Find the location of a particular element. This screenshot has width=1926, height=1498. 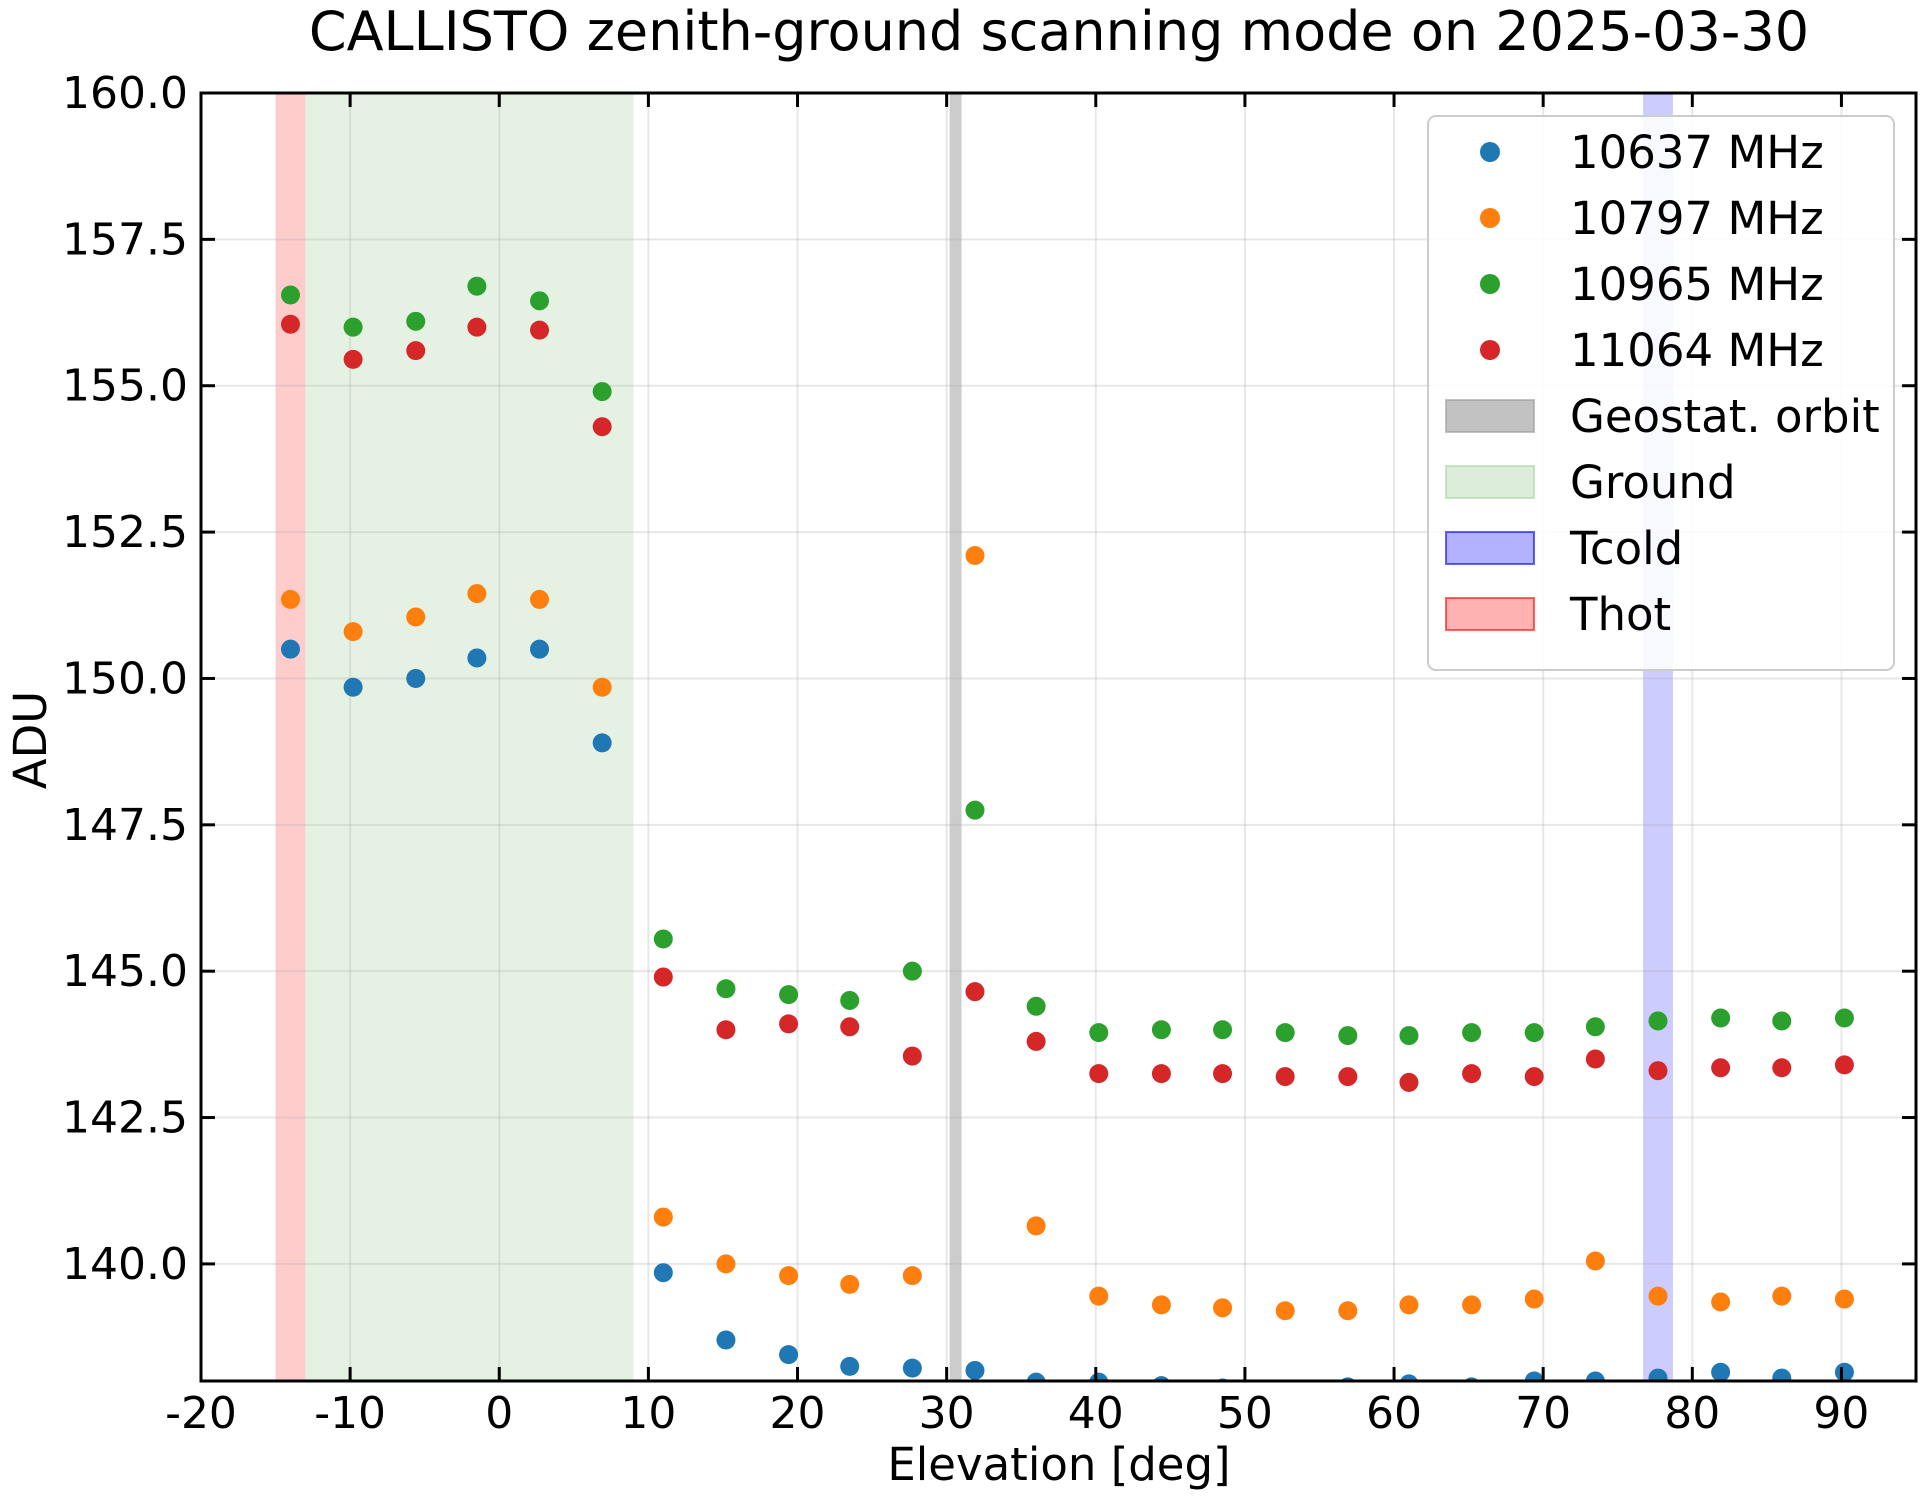

legend-box is located at coordinates (1661, 393).